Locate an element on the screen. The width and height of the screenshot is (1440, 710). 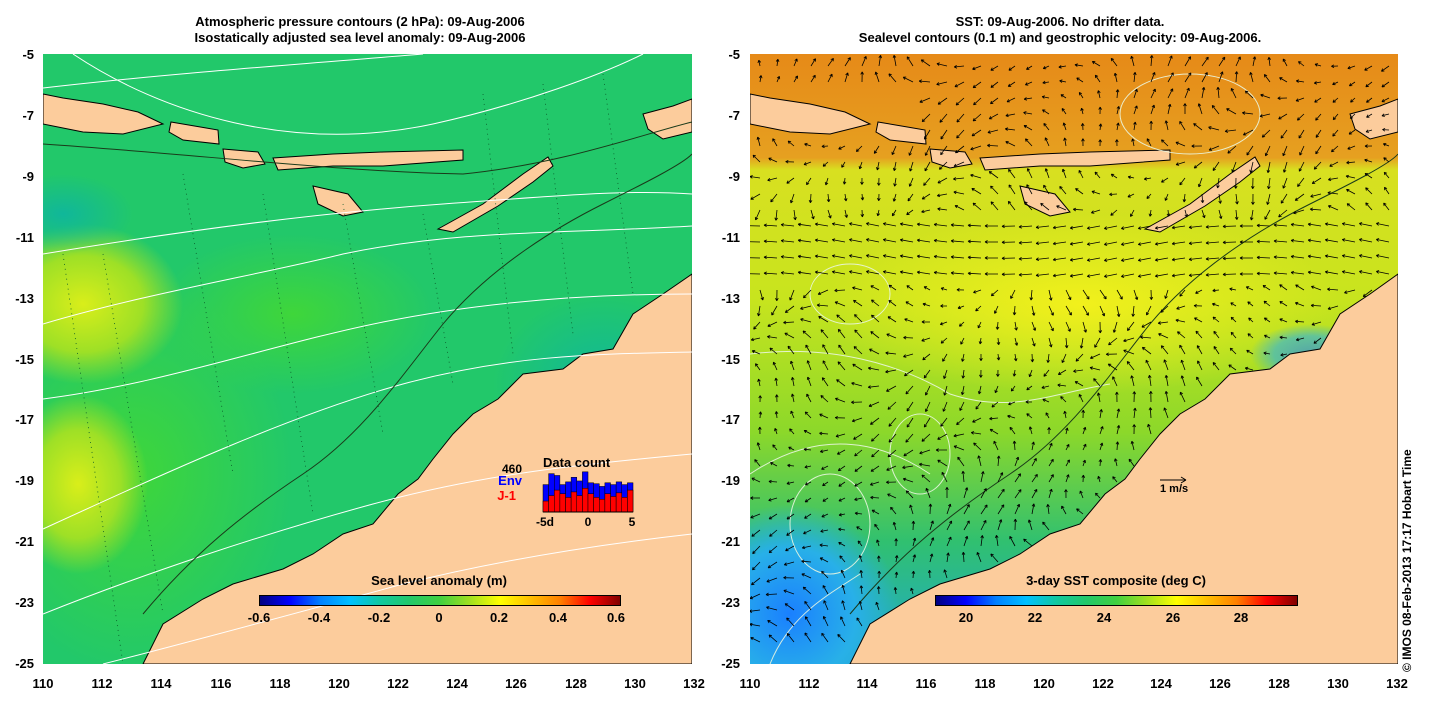
lon-tick: 110 is located at coordinates (43, 683).